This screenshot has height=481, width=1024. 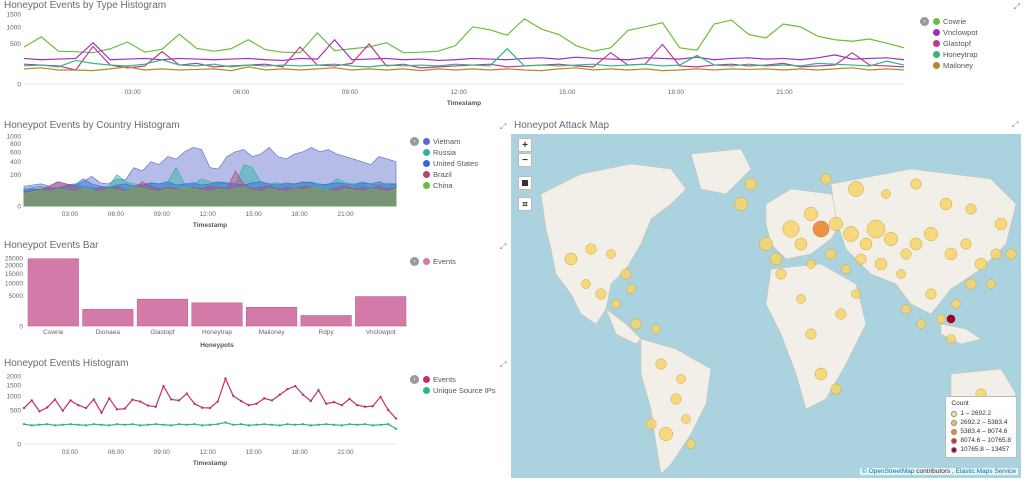 What do you see at coordinates (108, 318) in the screenshot?
I see `bar-dionaea` at bounding box center [108, 318].